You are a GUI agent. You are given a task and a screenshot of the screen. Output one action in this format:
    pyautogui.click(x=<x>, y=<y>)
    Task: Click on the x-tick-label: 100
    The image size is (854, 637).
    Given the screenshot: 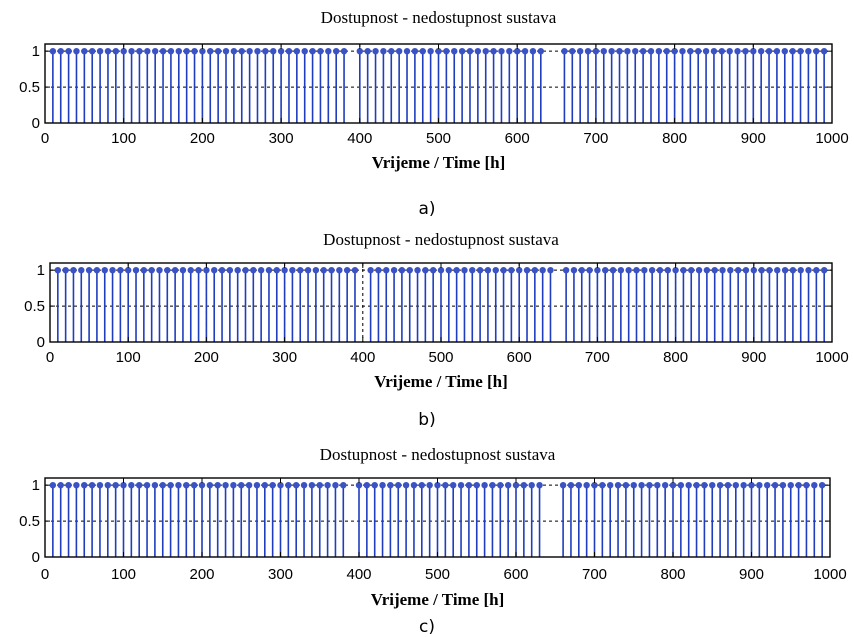 What is the action you would take?
    pyautogui.click(x=123, y=138)
    